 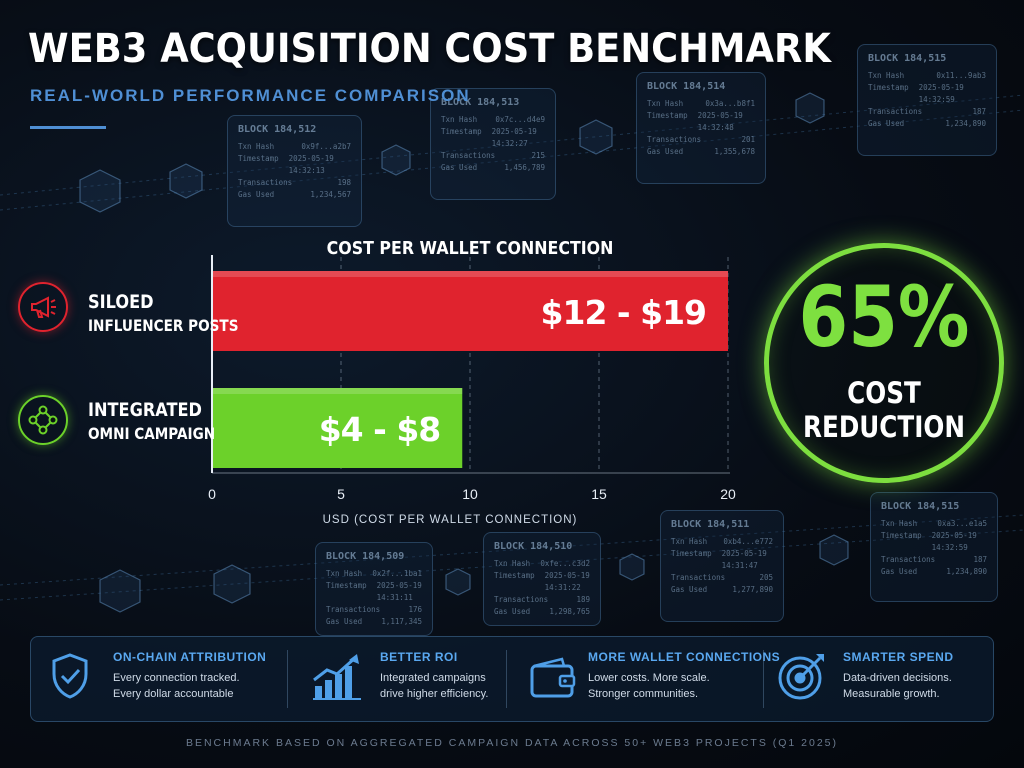 I want to click on block-card-row: Txn Hash 0xa3...e1a5, so click(x=934, y=523).